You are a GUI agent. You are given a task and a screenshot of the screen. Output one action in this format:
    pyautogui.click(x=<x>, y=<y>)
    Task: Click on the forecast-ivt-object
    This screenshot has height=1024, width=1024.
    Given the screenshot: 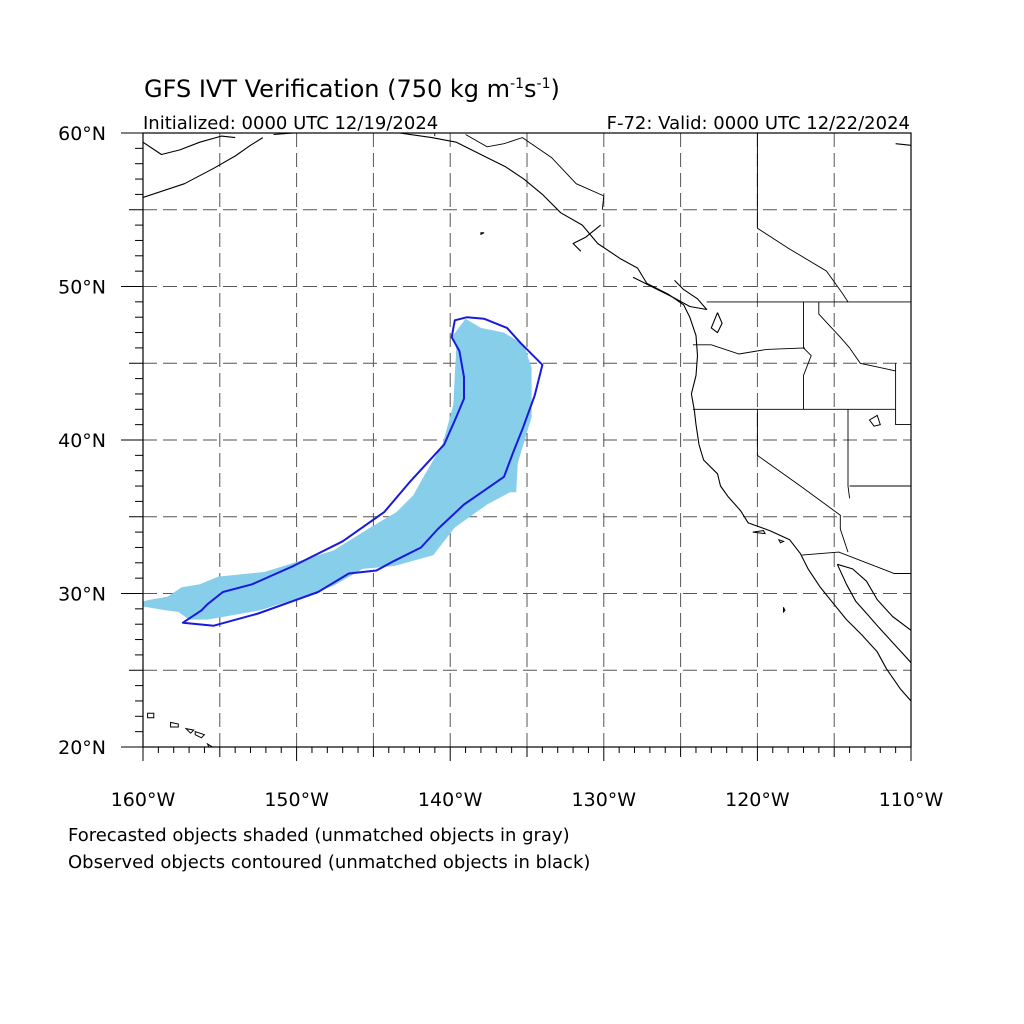 What is the action you would take?
    pyautogui.click(x=337, y=469)
    